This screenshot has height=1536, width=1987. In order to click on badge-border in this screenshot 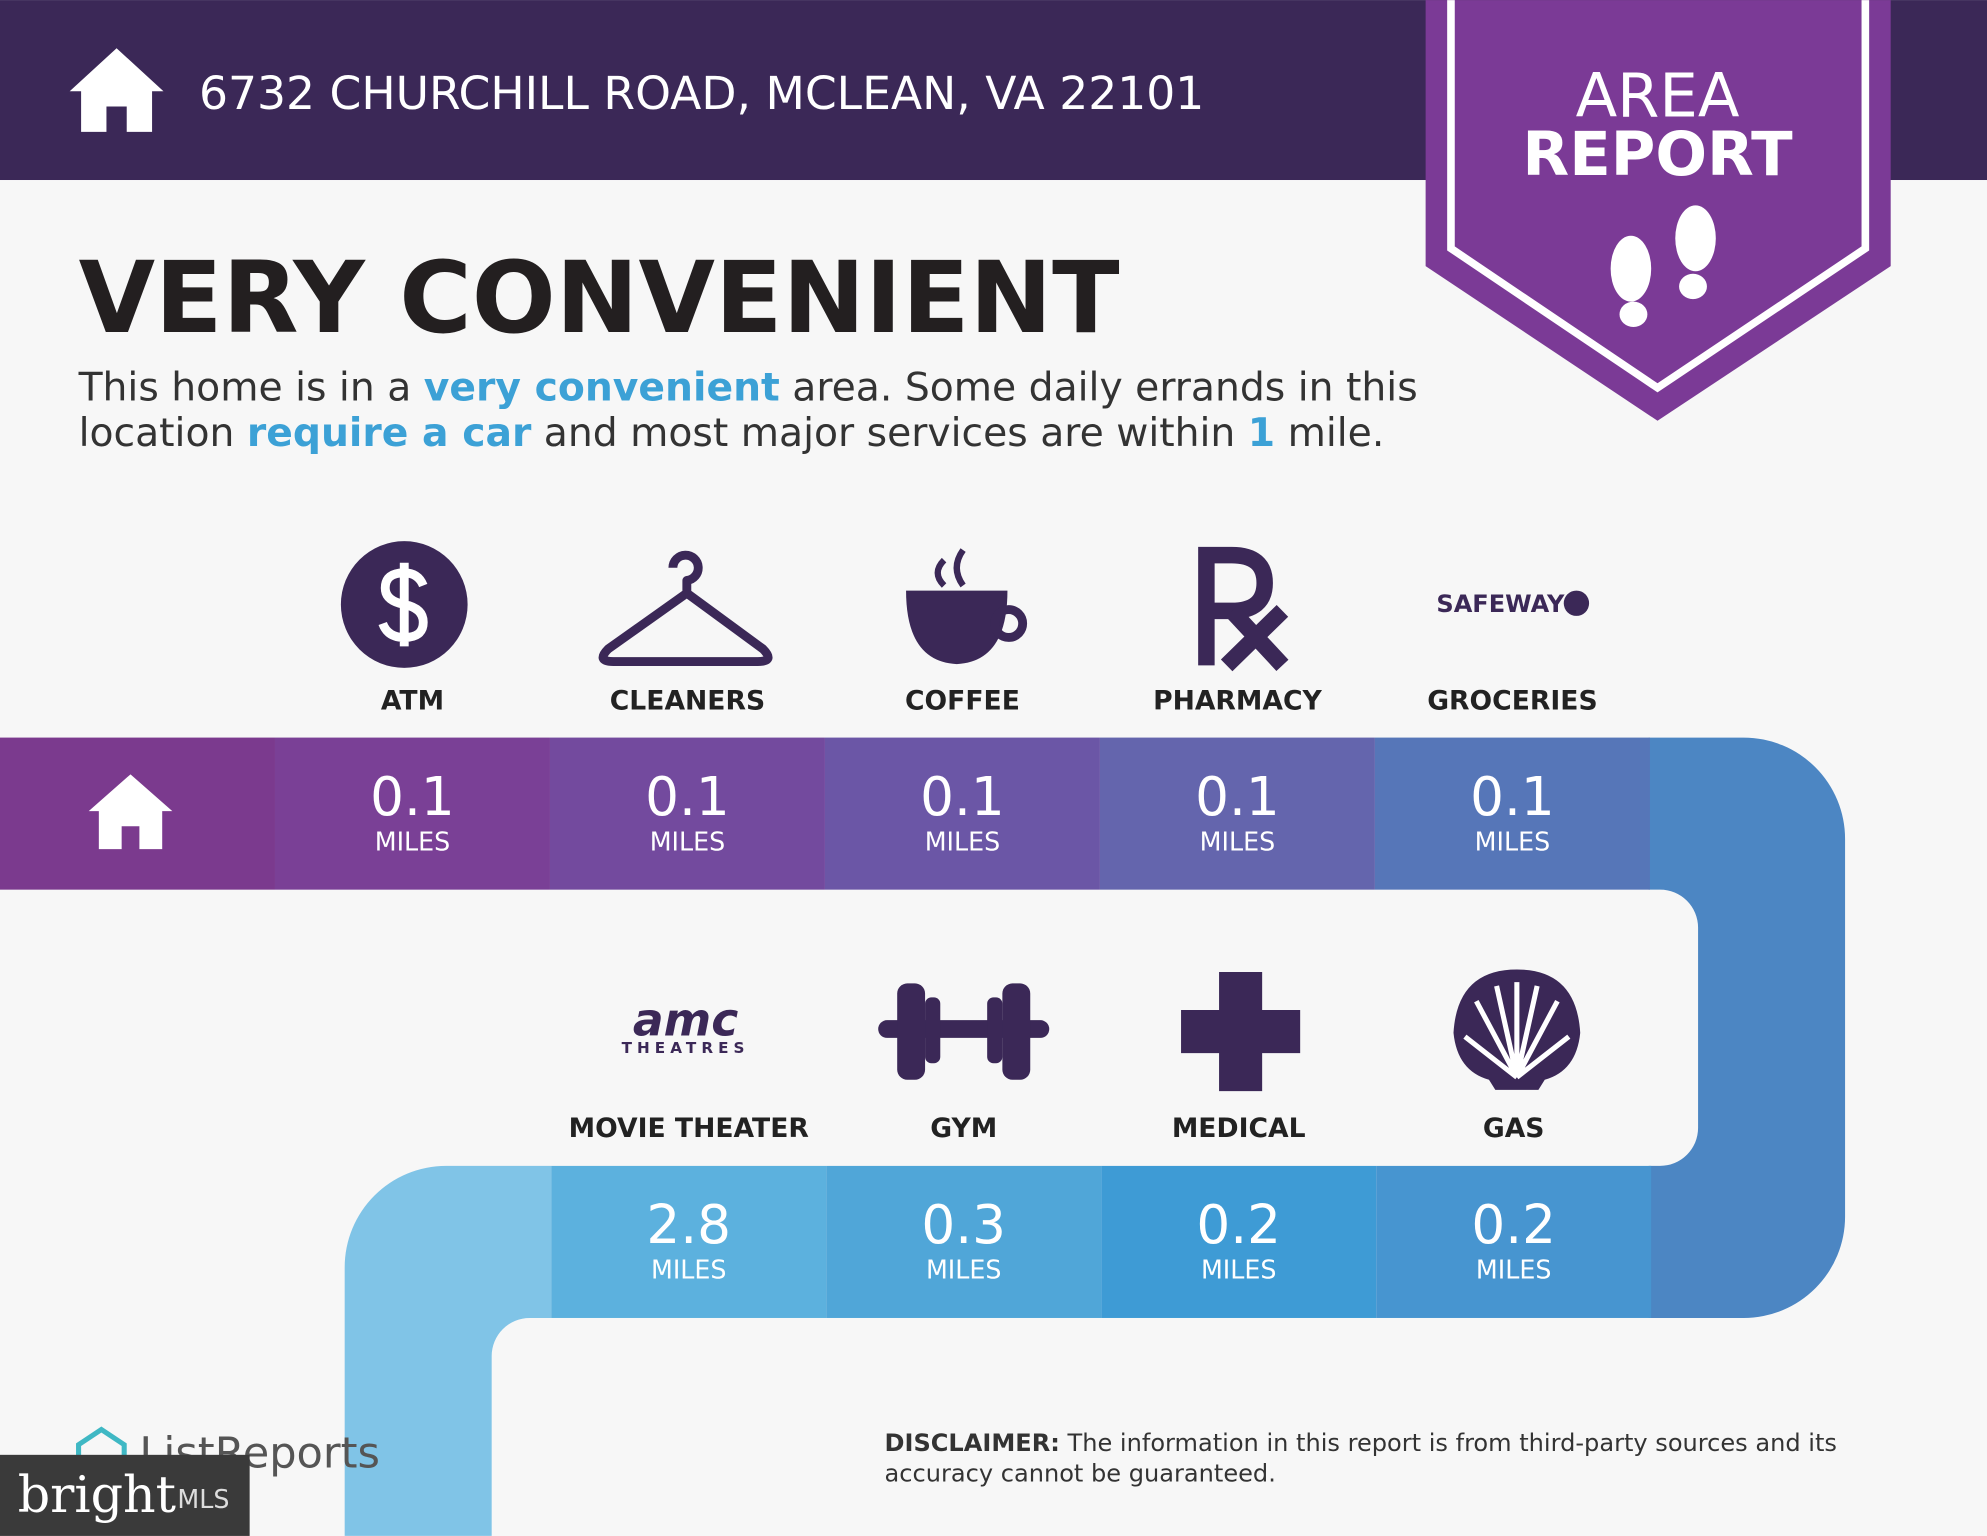, I will do `click(1658, 196)`.